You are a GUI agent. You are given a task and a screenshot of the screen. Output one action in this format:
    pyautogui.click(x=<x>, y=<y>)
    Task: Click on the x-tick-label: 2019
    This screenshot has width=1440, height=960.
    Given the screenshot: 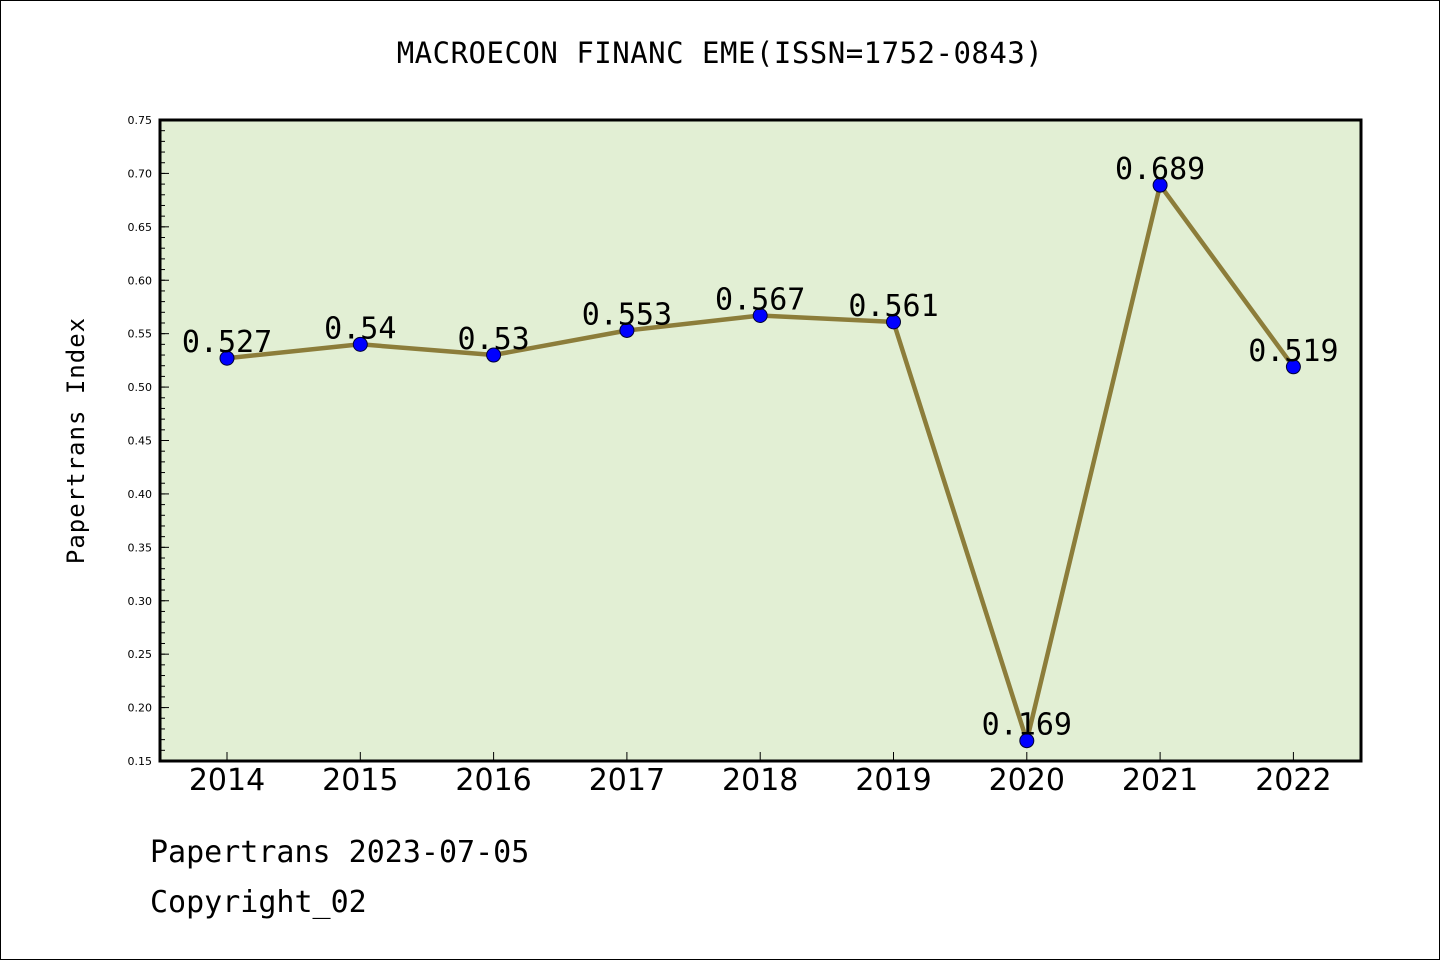 What is the action you would take?
    pyautogui.click(x=893, y=780)
    